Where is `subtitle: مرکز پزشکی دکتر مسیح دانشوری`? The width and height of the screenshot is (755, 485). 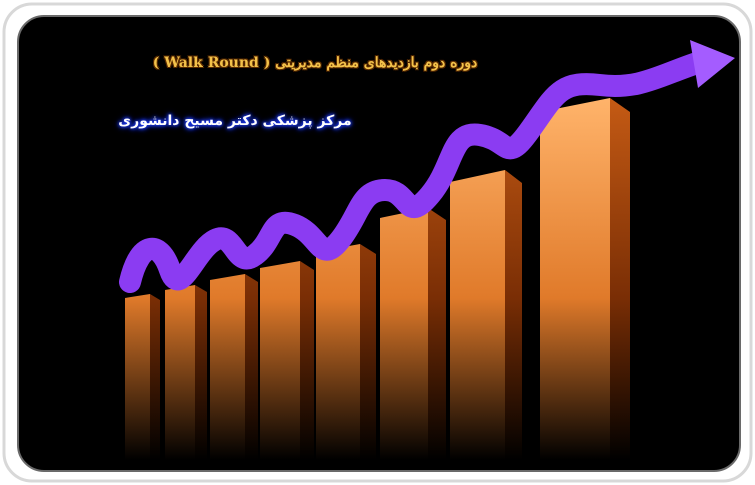 subtitle: مرکز پزشکی دکتر مسیح دانشوری is located at coordinates (235, 121).